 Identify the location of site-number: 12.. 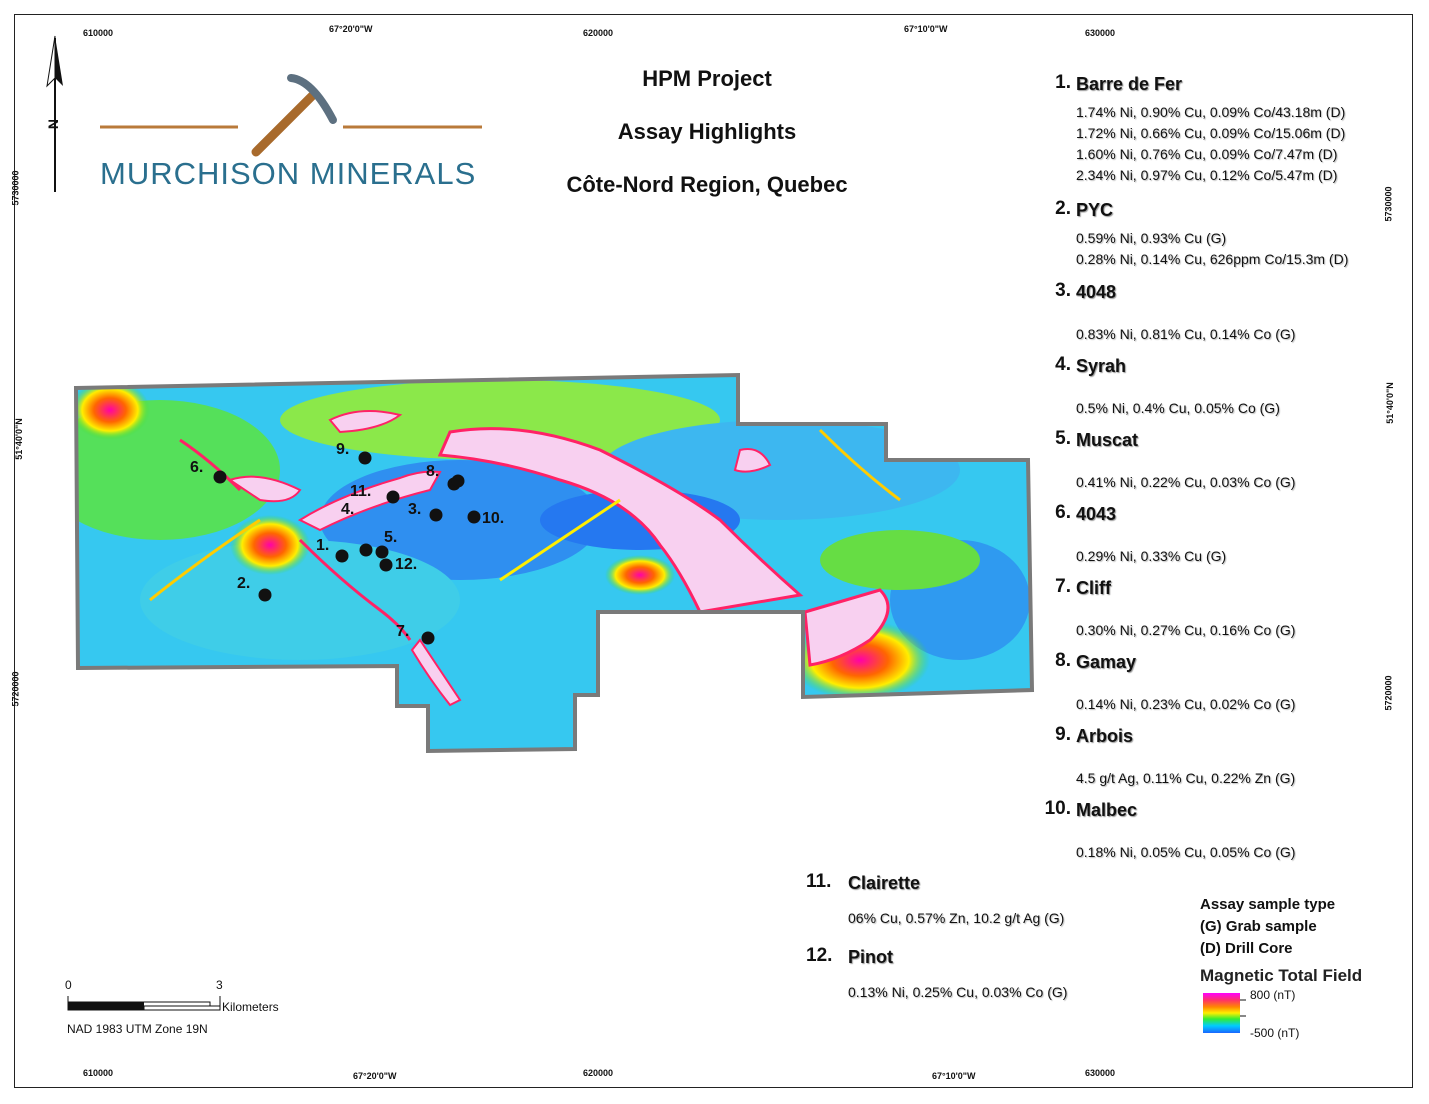
(819, 955).